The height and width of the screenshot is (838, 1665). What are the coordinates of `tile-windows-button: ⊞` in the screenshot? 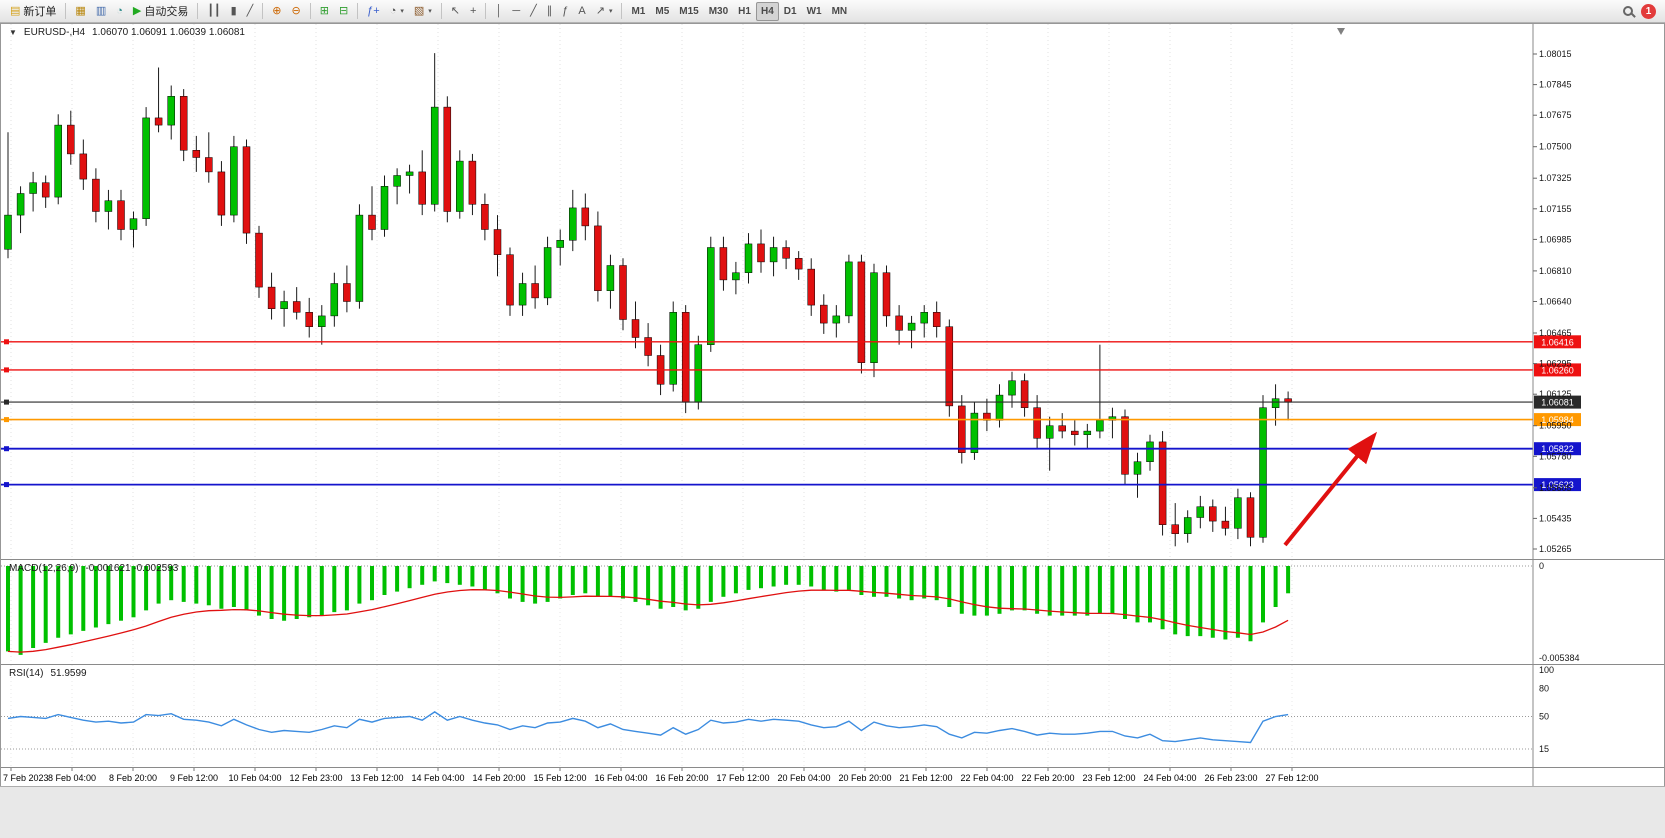 It's located at (324, 11).